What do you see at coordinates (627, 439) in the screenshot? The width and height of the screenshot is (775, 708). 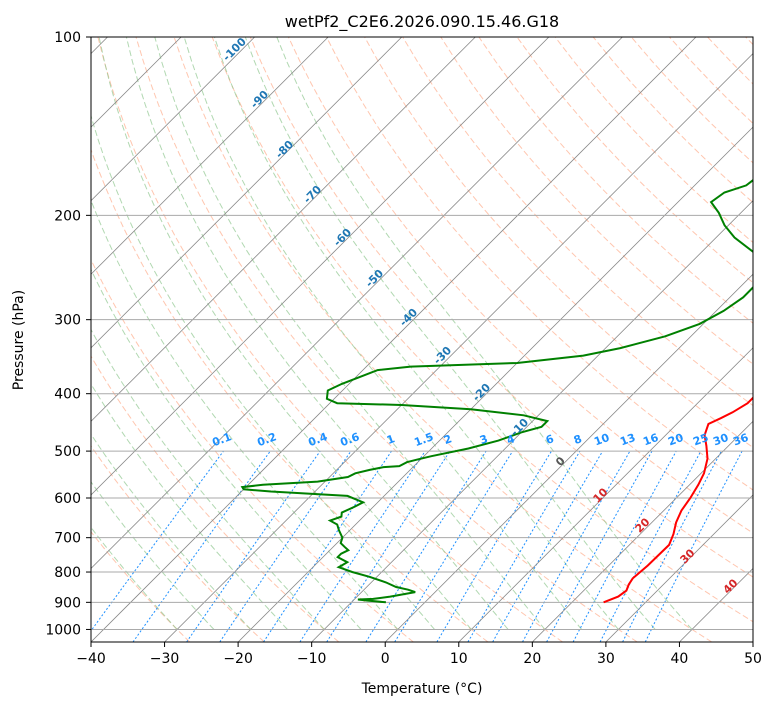 I see `mixing-ratio-label: 13` at bounding box center [627, 439].